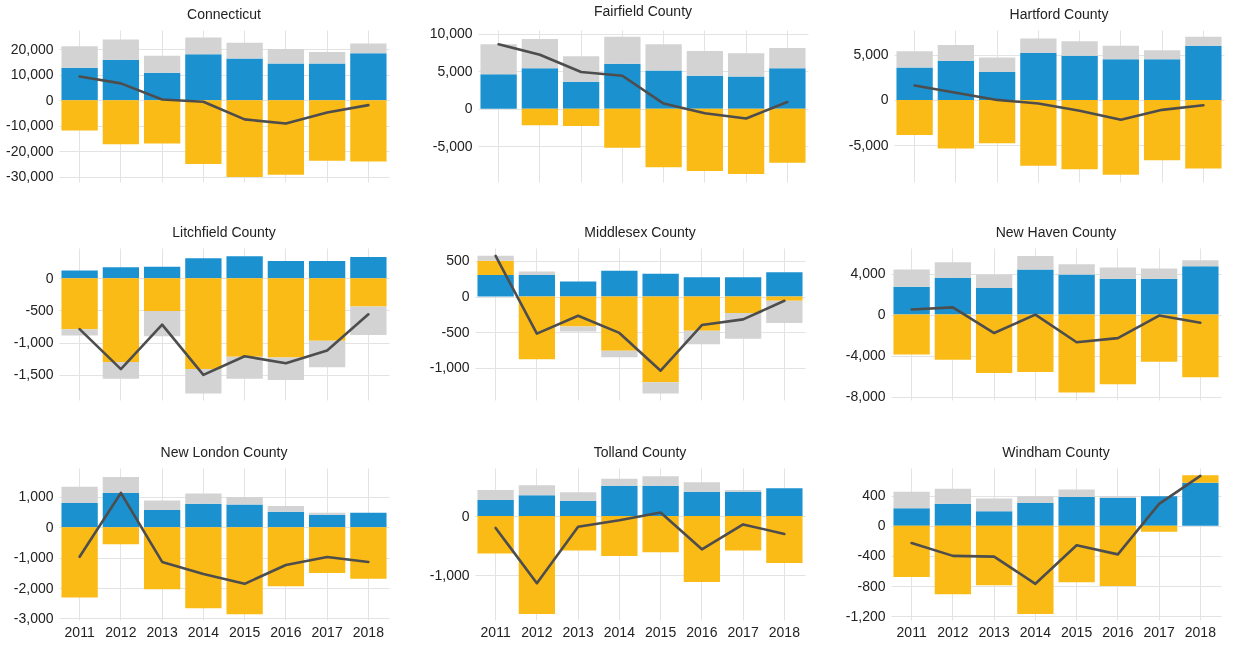 This screenshot has height=667, width=1243. Describe the element at coordinates (495, 631) in the screenshot. I see `x-tick-label: 2011` at that location.